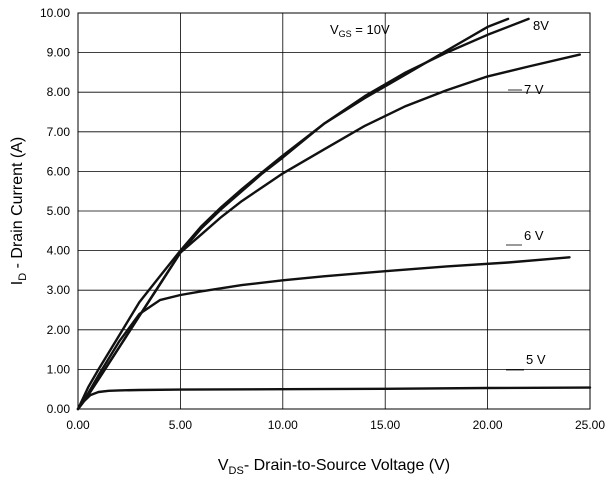 The width and height of the screenshot is (611, 491). Describe the element at coordinates (334, 467) in the screenshot. I see `x-axis-label: VDS- Drain-to-Source Voltage (V)` at that location.